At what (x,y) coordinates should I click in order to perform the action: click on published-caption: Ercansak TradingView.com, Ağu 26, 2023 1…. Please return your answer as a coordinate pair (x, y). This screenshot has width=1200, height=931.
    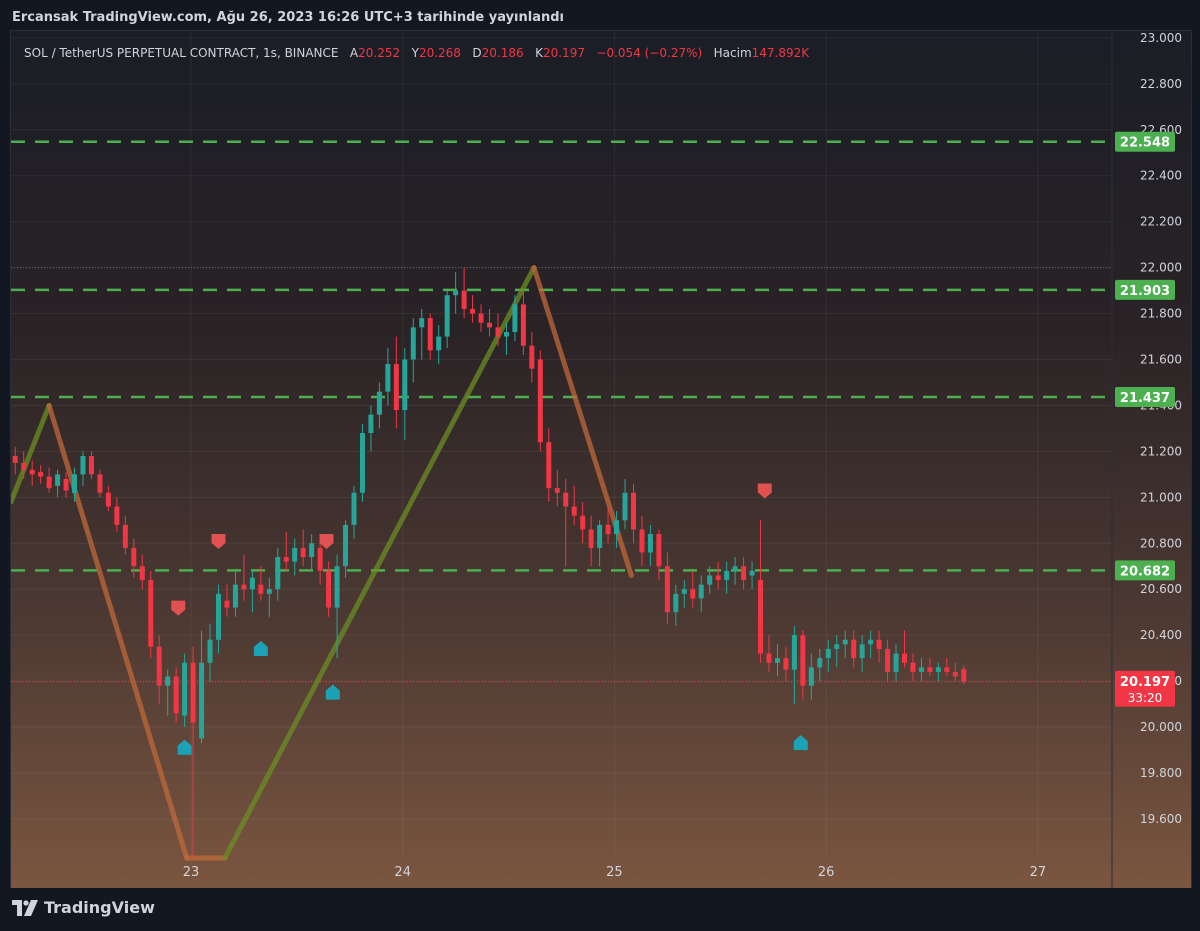
    Looking at the image, I should click on (288, 17).